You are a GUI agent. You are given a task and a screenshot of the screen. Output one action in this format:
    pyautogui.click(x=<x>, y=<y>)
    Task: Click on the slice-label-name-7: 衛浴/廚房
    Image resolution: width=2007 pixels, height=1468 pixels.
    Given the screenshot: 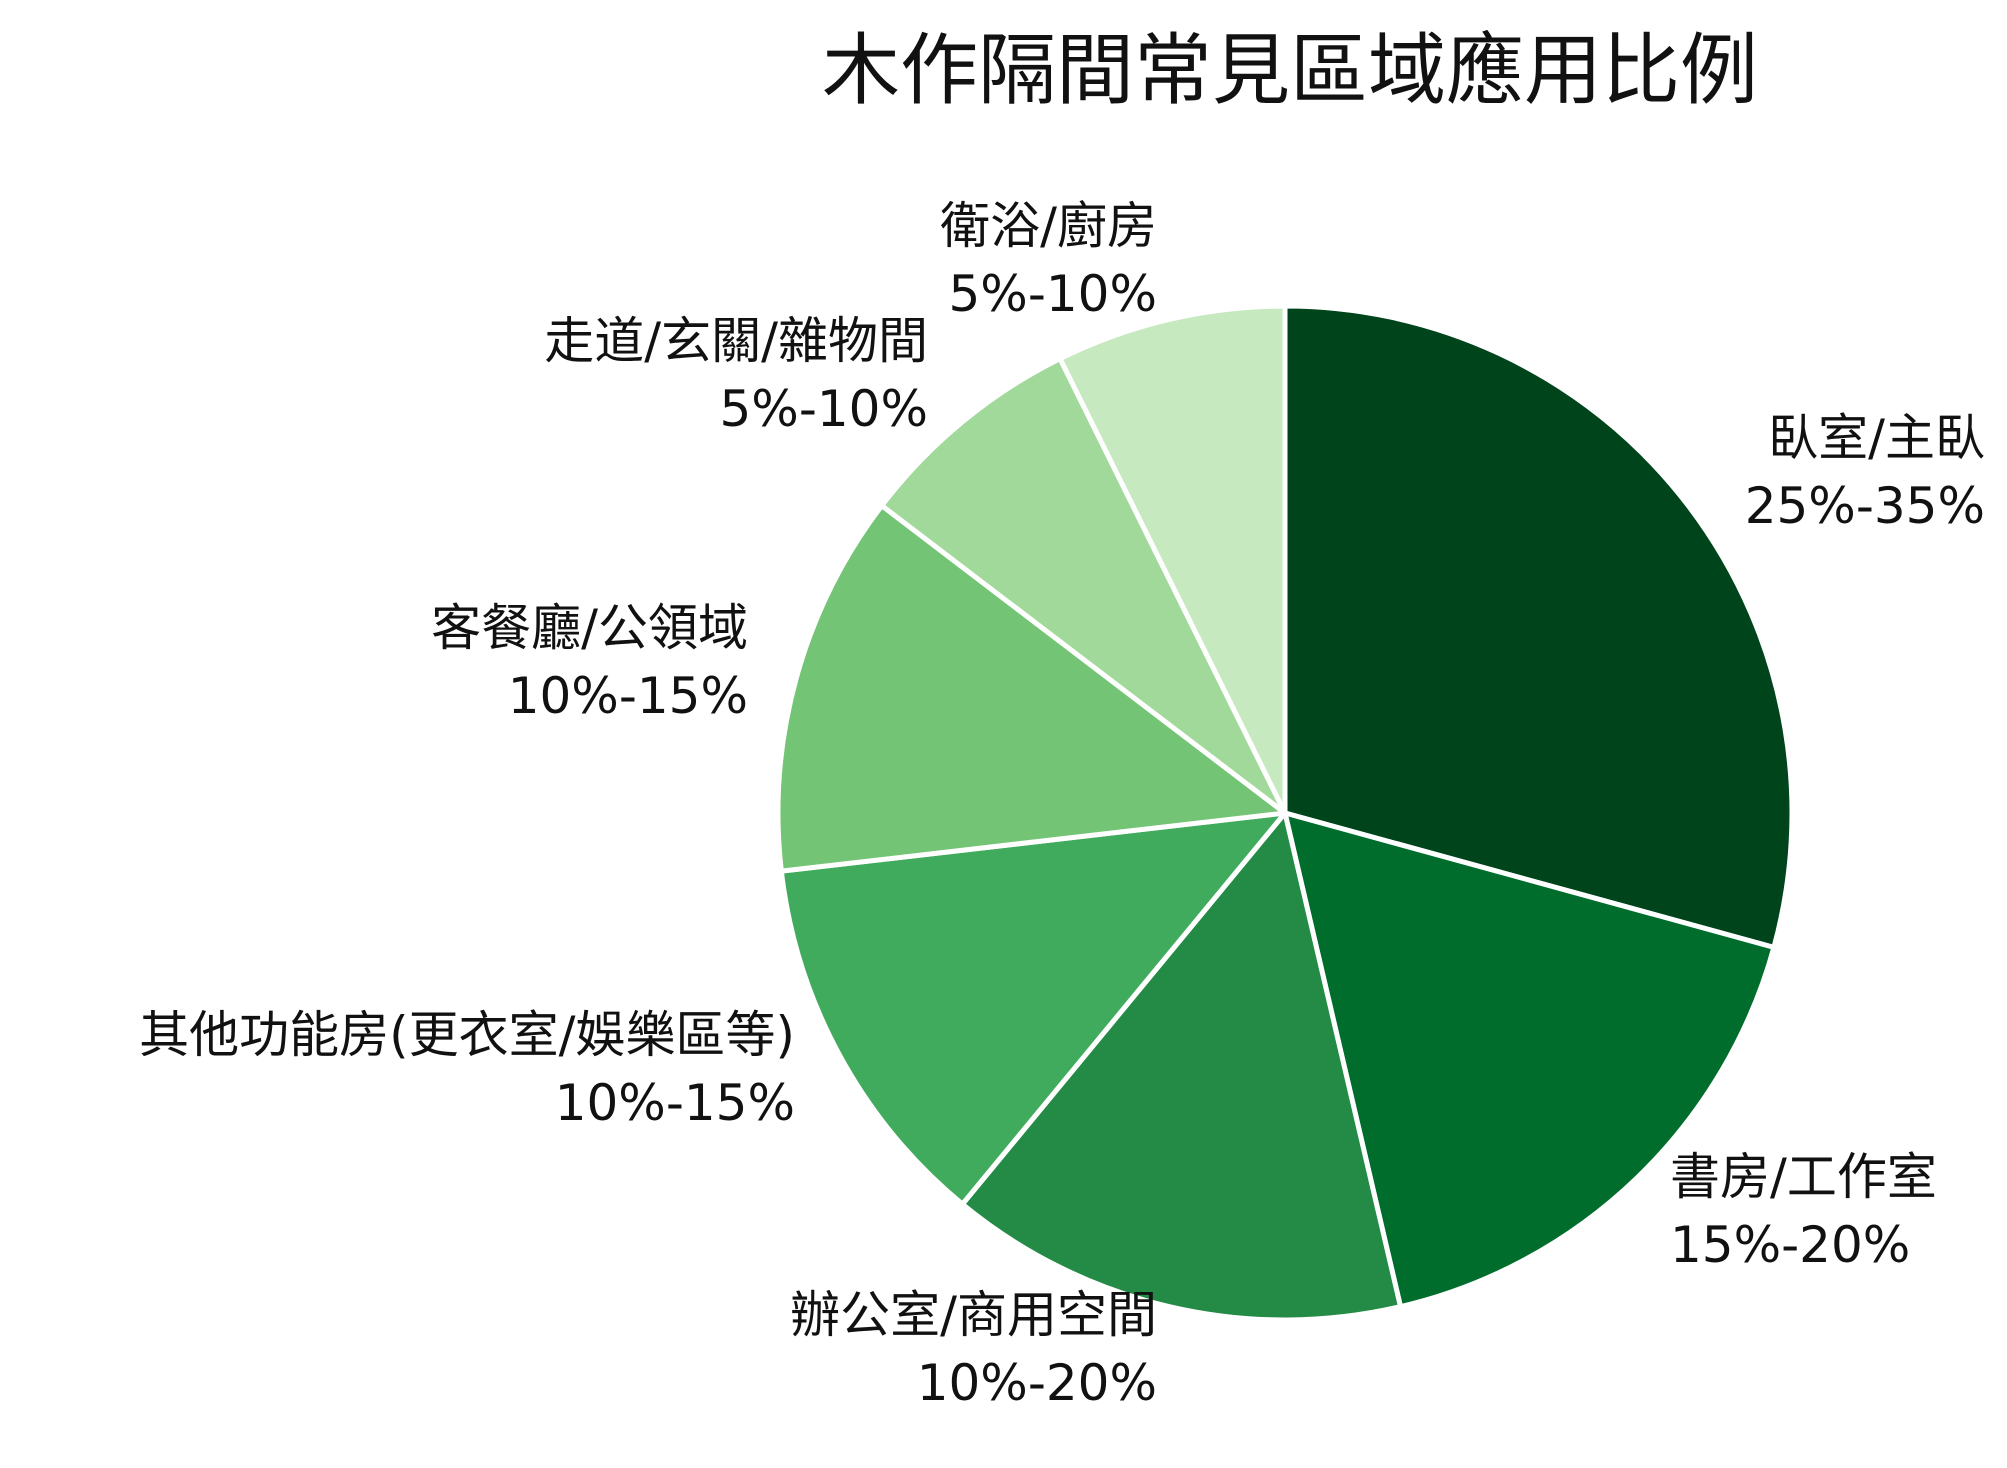 What is the action you would take?
    pyautogui.click(x=1048, y=226)
    